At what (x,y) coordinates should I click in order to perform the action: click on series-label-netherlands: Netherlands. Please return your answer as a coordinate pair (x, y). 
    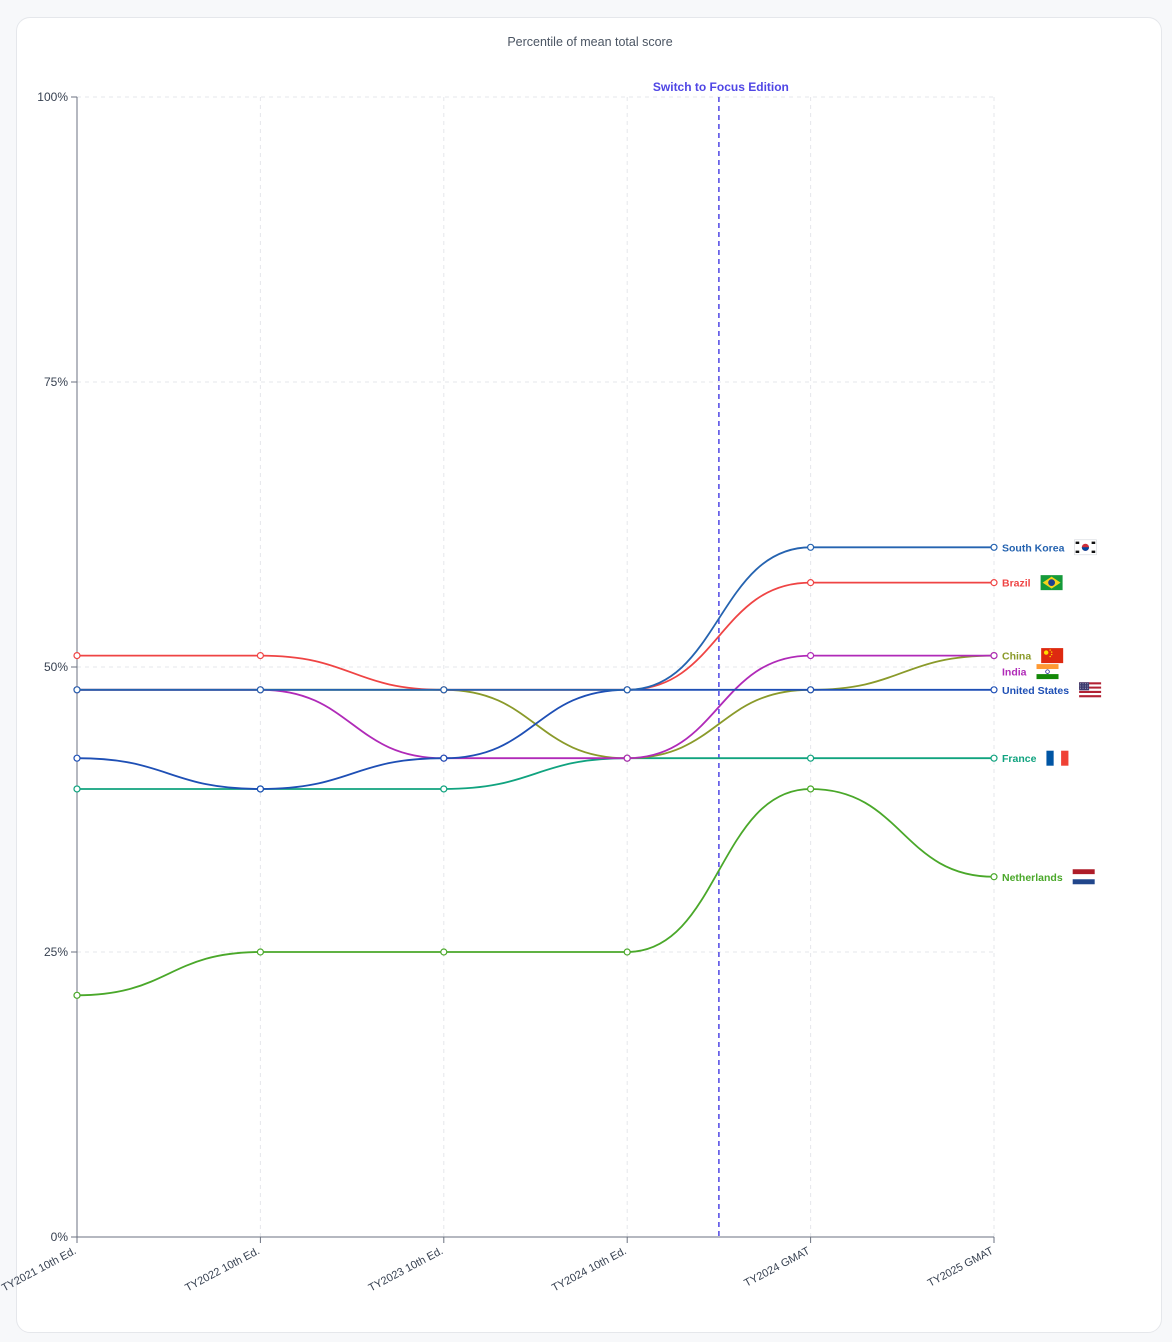
    Looking at the image, I should click on (1032, 878).